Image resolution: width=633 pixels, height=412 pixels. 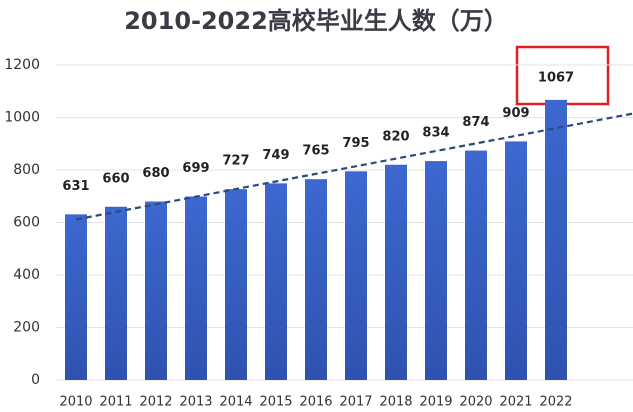 What do you see at coordinates (155, 173) in the screenshot?
I see `value-label: 680` at bounding box center [155, 173].